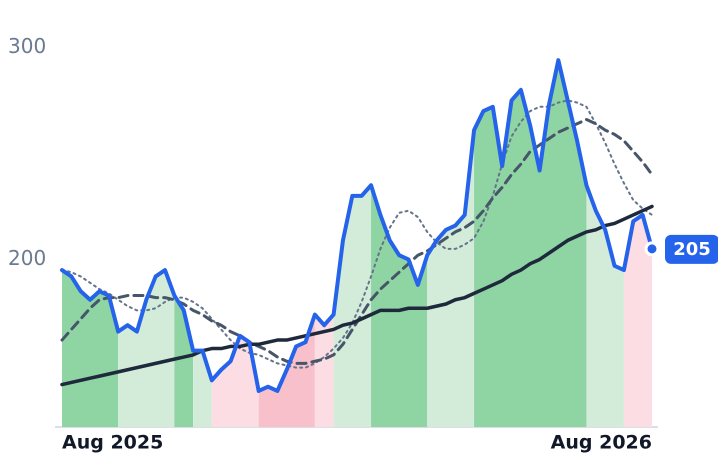 The image size is (718, 464). I want to click on last-value-label: 205, so click(692, 249).